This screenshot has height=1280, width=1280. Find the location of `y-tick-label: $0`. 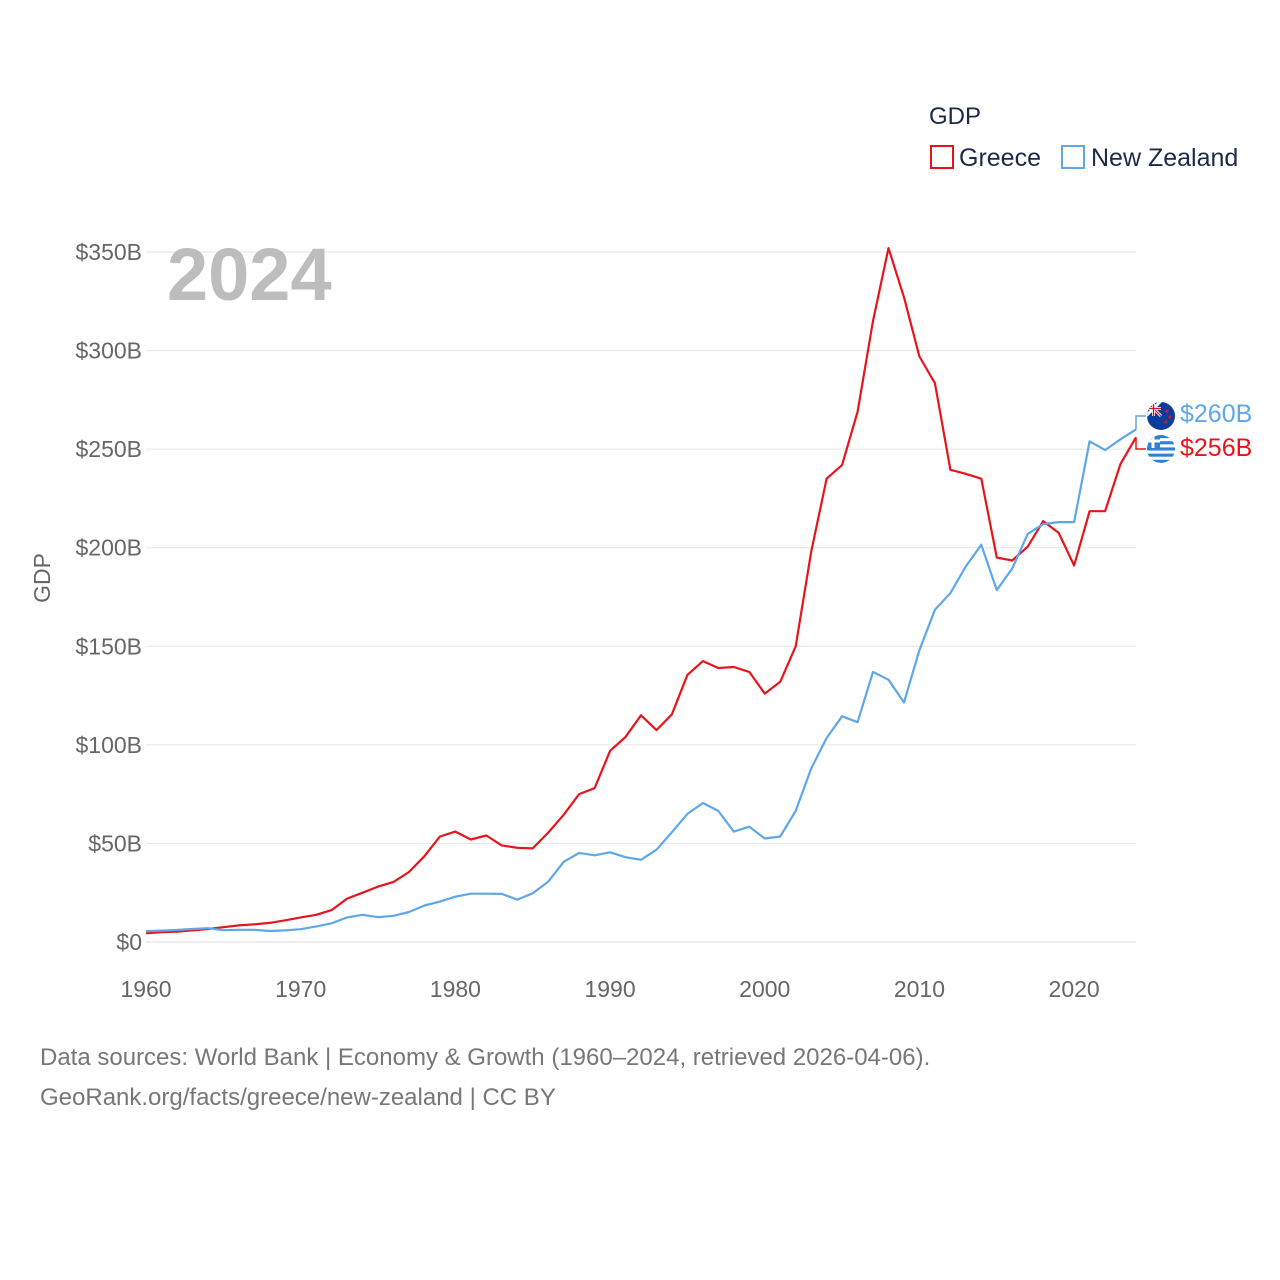

y-tick-label: $0 is located at coordinates (129, 942).